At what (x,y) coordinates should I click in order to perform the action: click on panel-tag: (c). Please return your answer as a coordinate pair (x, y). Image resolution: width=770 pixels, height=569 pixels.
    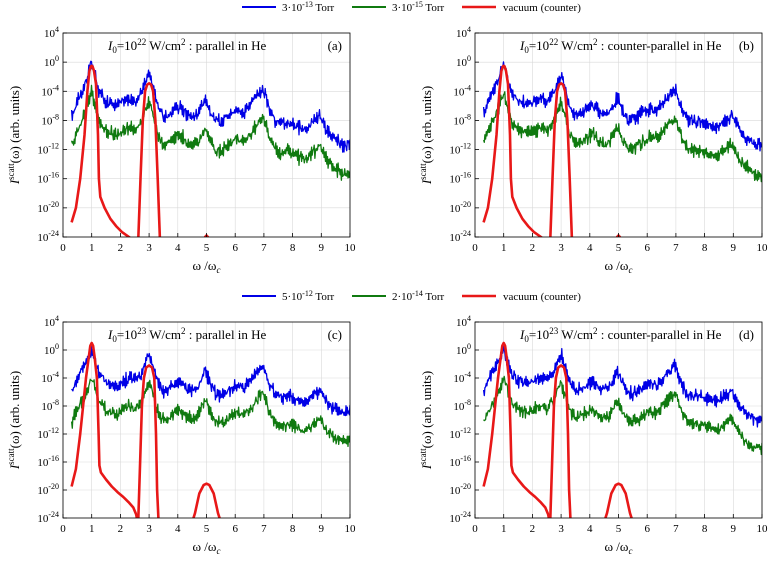
    Looking at the image, I should click on (335, 334).